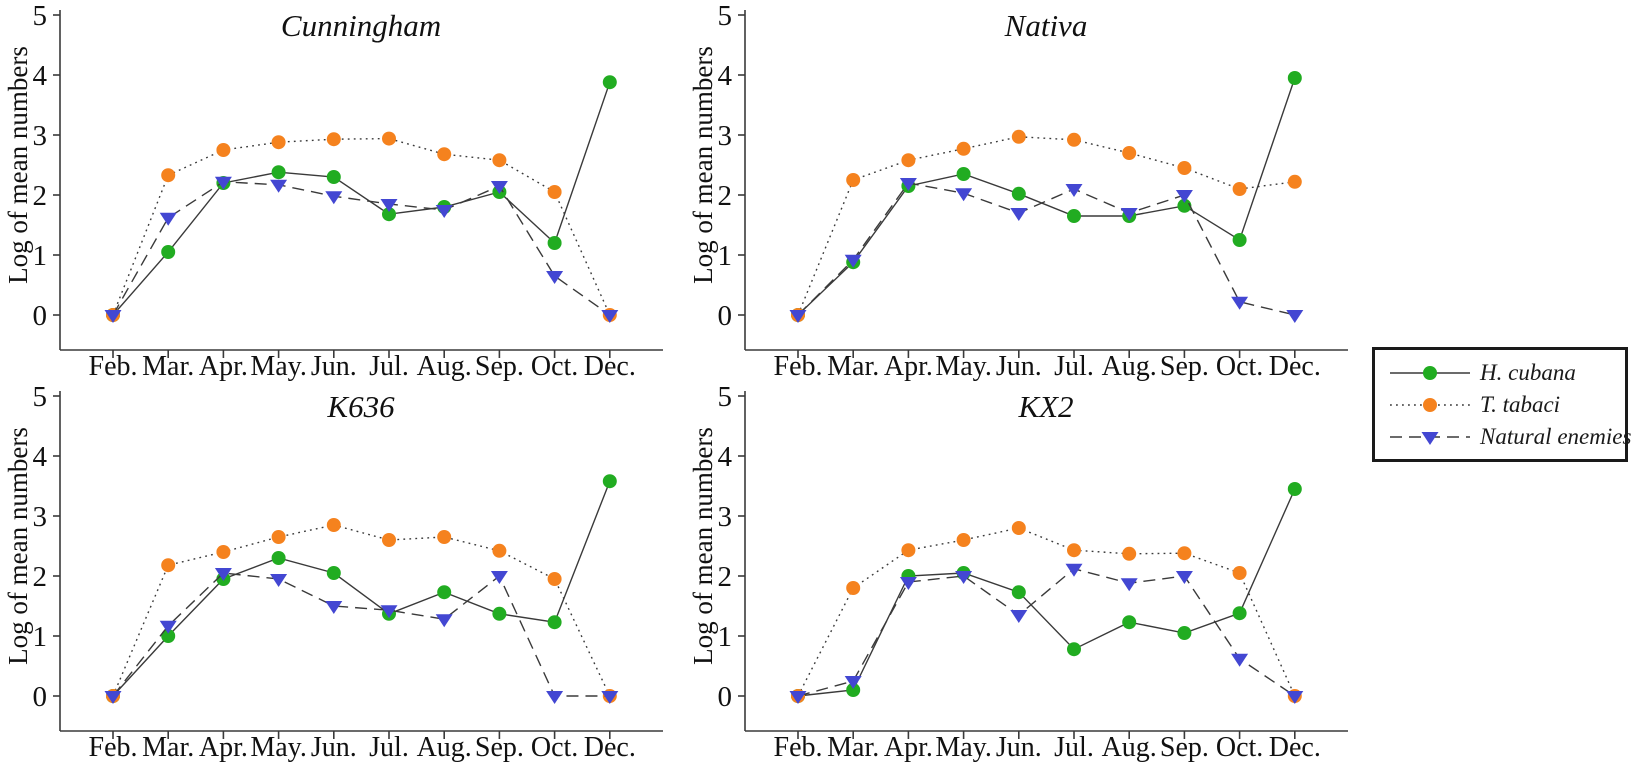  I want to click on series-line-natural-enemies, so click(1046, 249).